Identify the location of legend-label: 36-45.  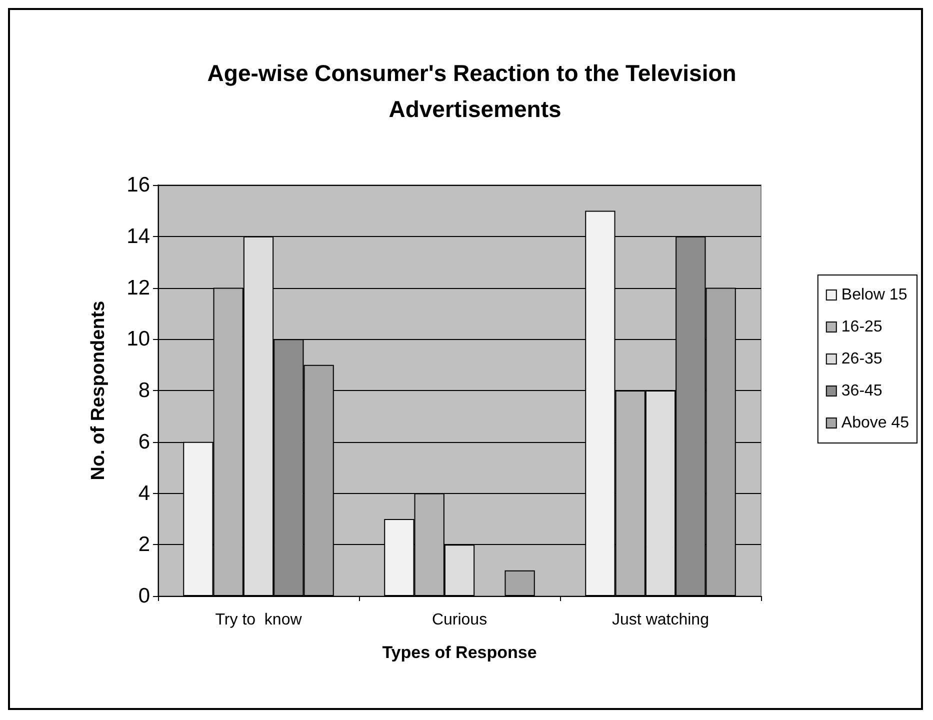
(861, 391).